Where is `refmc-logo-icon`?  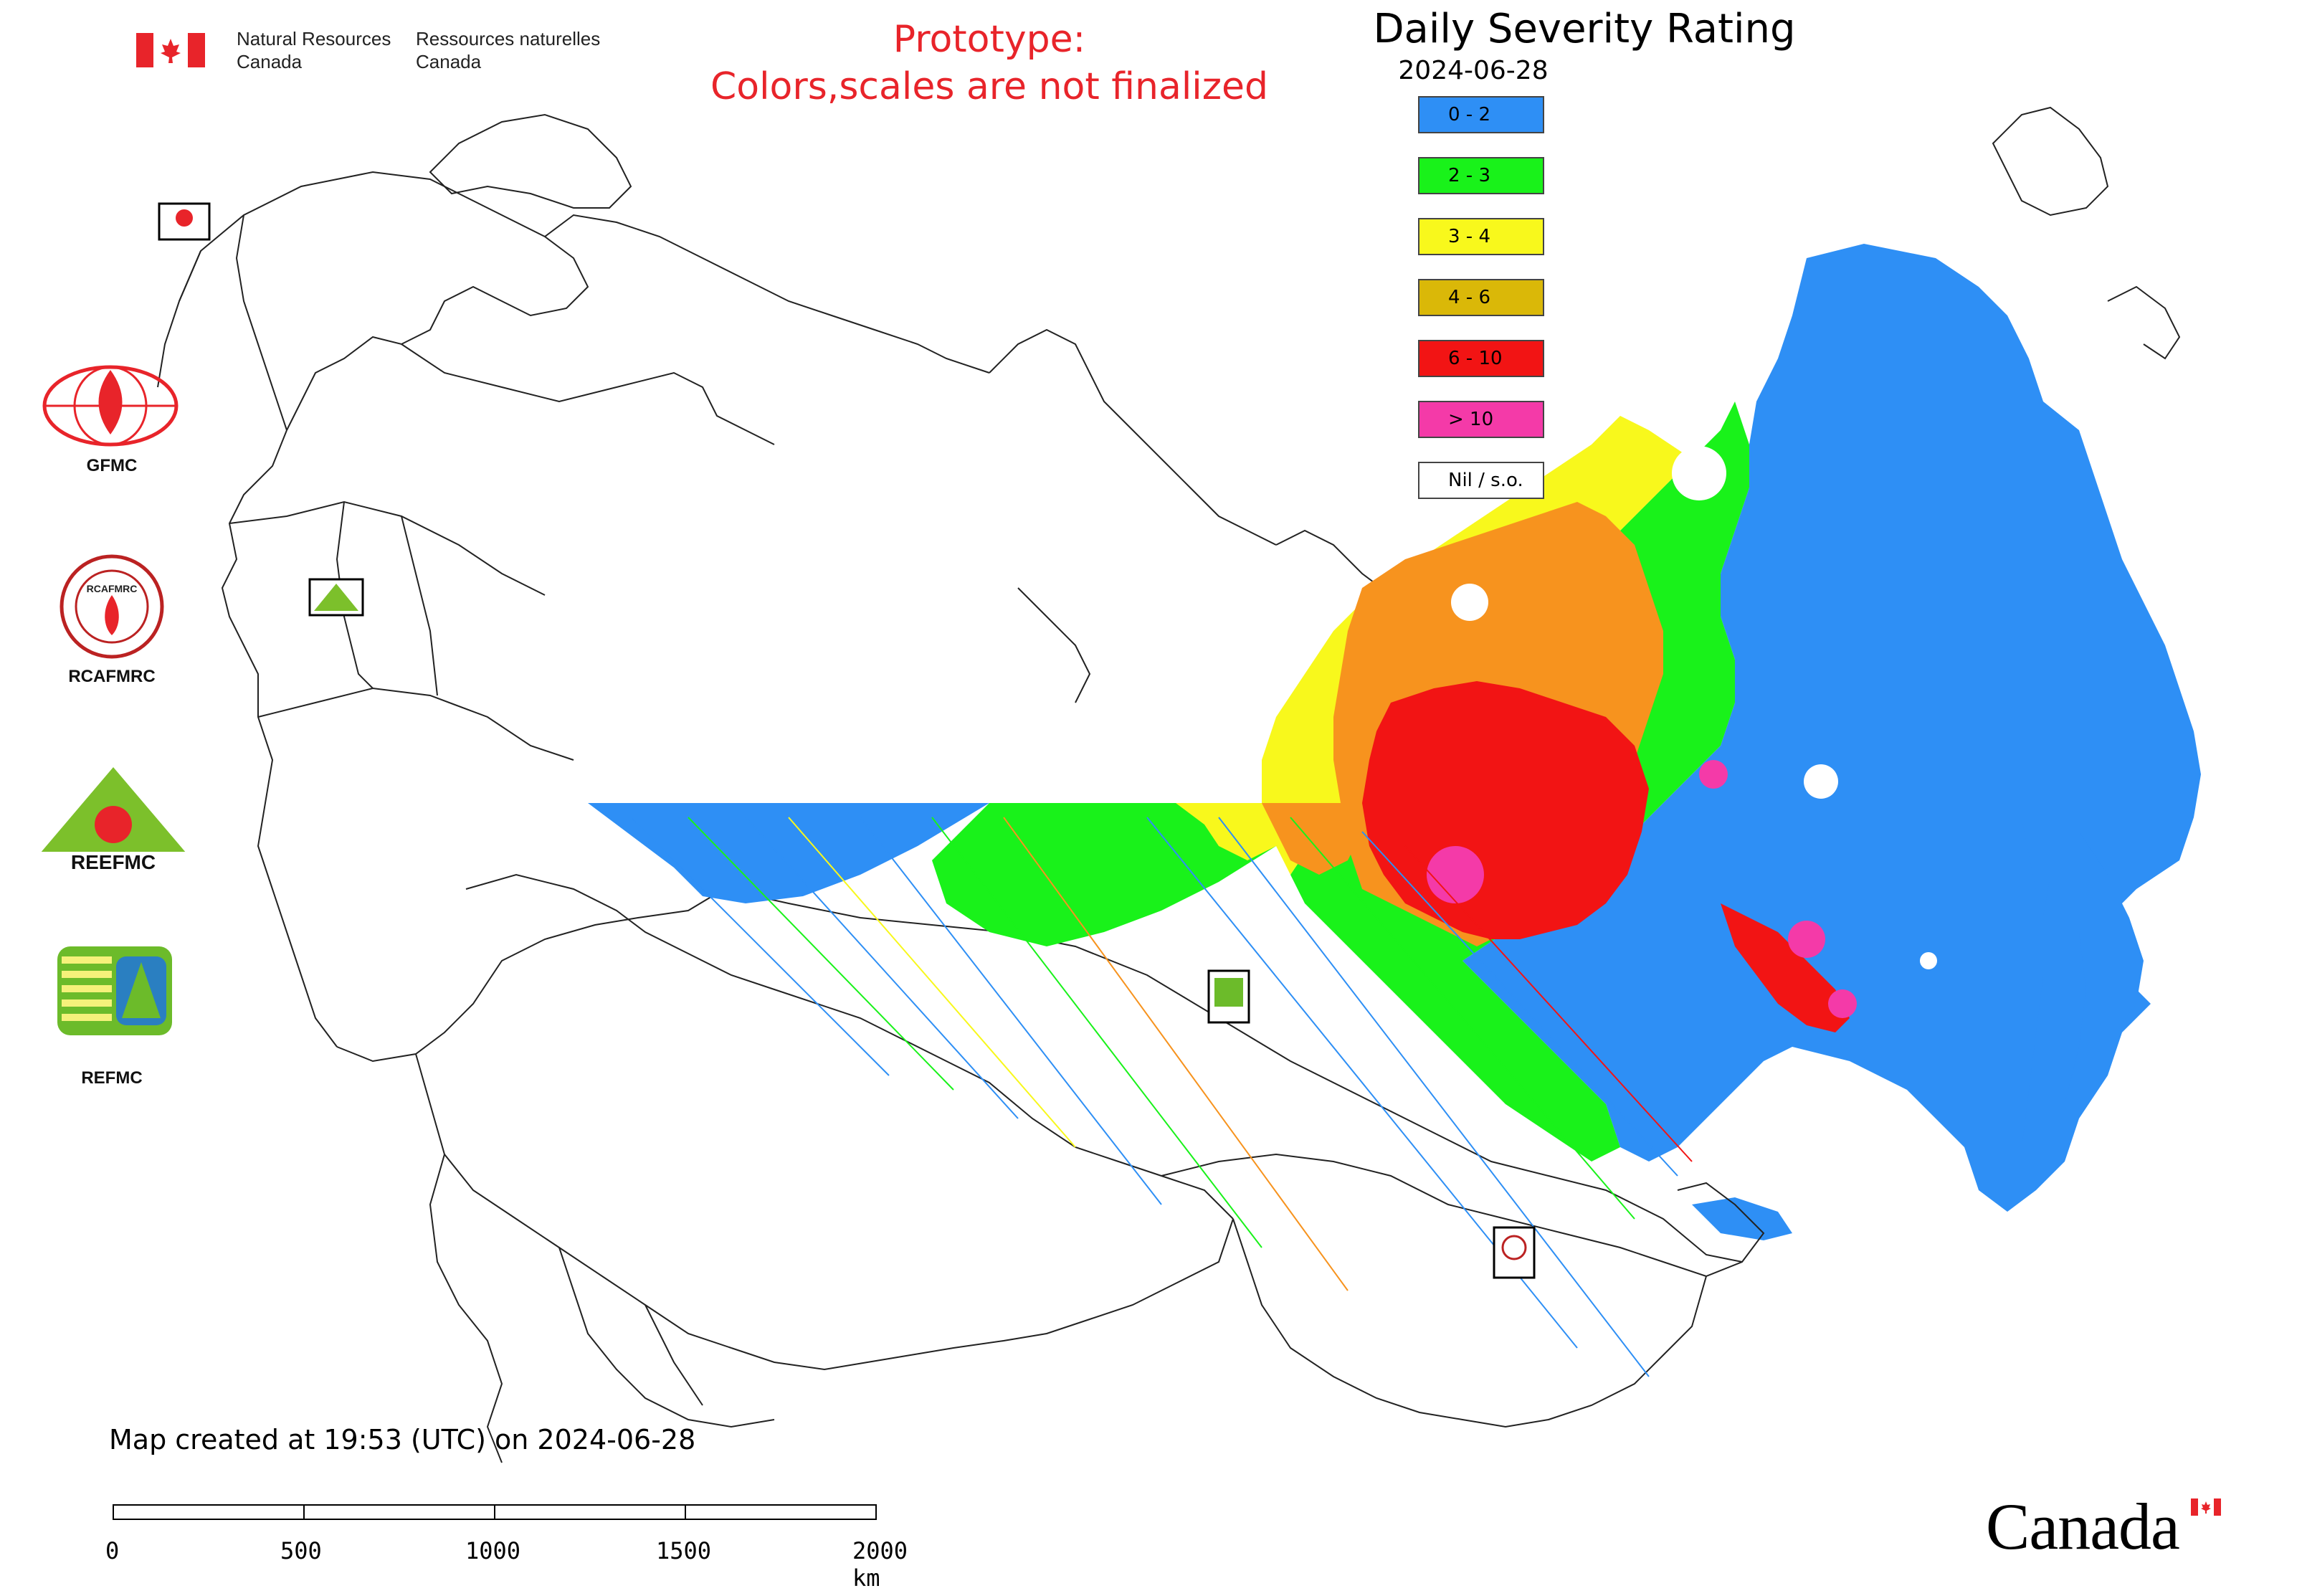
refmc-logo-icon is located at coordinates (114, 990).